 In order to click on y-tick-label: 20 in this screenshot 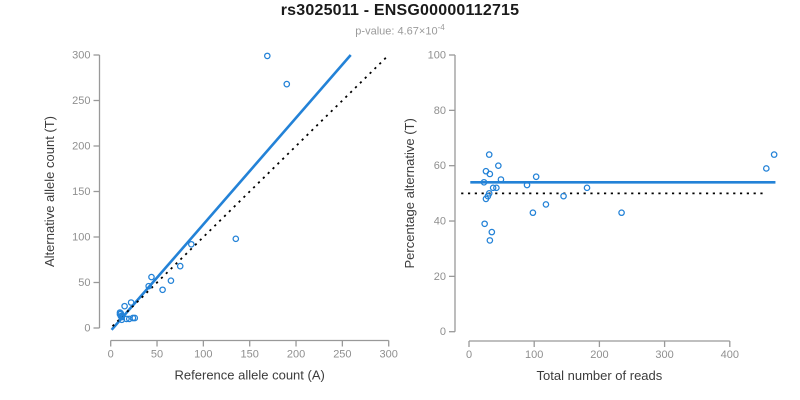, I will do `click(440, 277)`.